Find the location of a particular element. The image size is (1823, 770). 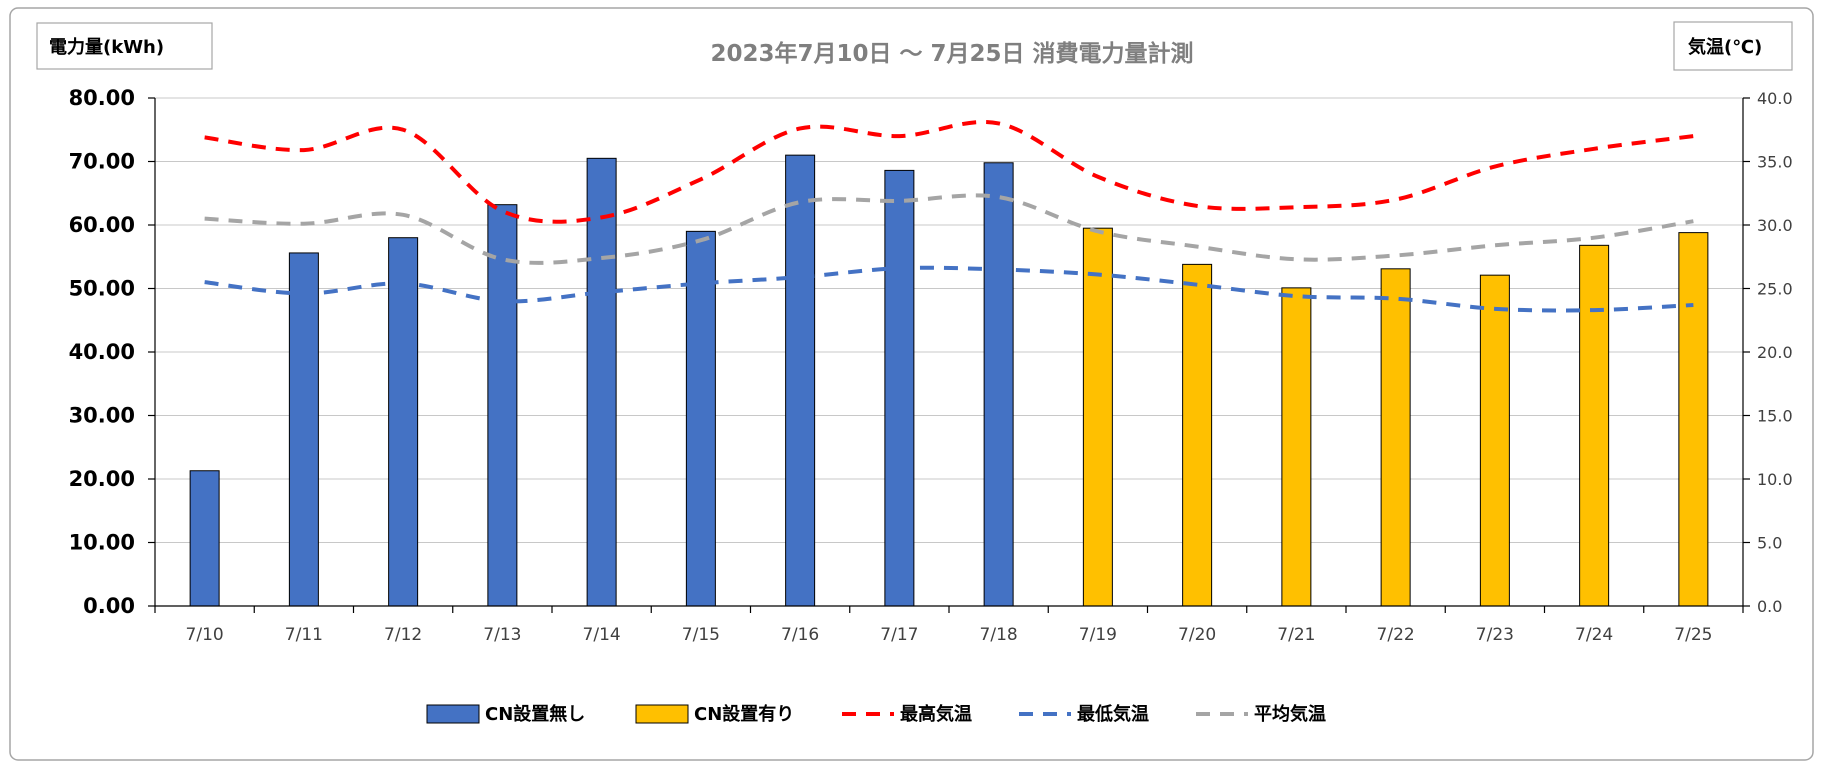

left-unit-box is located at coordinates (124, 46).